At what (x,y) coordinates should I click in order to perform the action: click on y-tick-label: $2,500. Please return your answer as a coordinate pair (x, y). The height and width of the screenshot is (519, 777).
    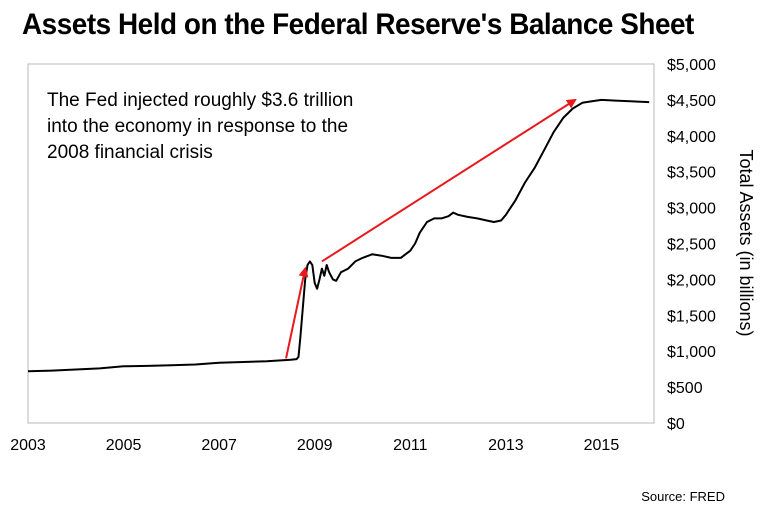
    Looking at the image, I should click on (691, 245).